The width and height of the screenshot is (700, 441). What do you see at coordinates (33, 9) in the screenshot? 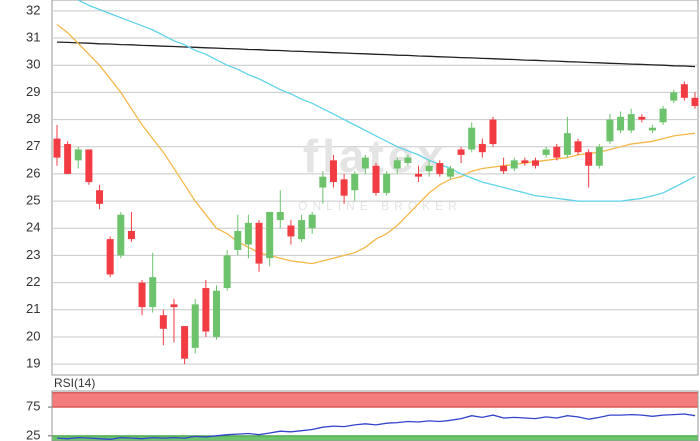
I see `y-tick-label: 32` at bounding box center [33, 9].